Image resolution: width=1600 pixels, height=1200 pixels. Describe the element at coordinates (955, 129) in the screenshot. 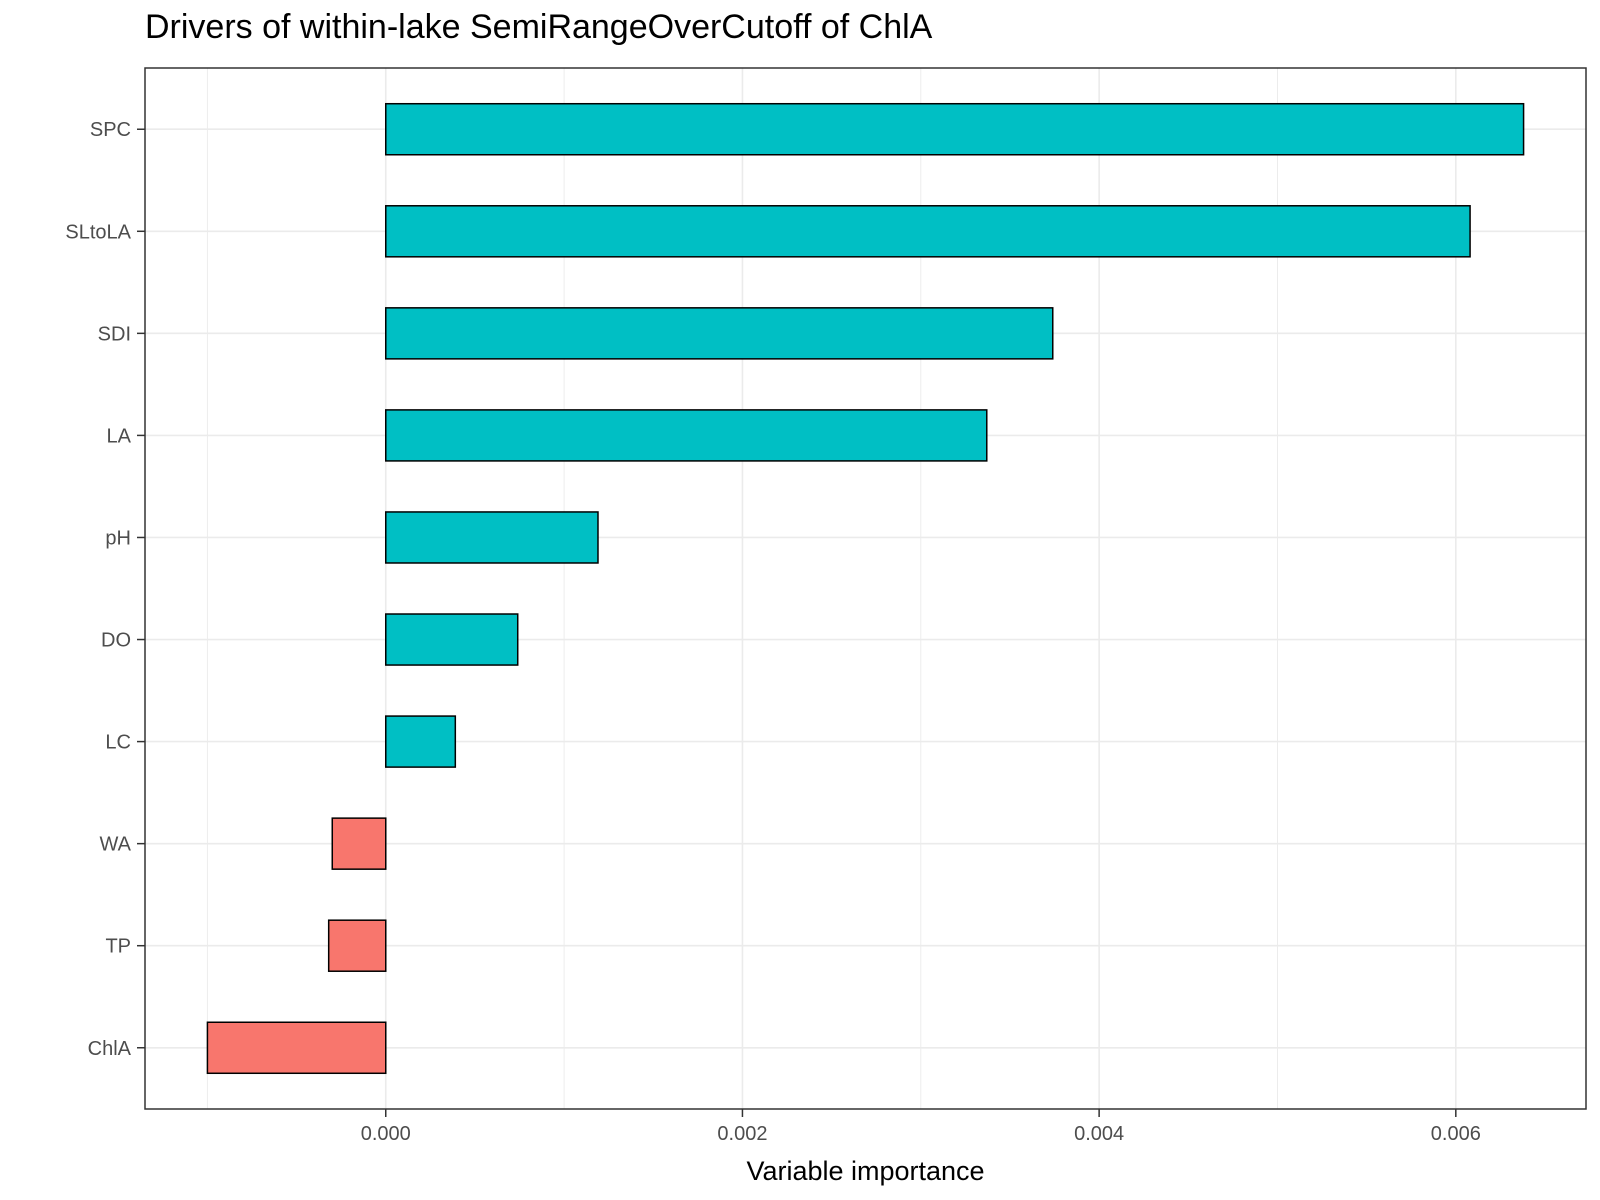

I see `bar-spc` at that location.